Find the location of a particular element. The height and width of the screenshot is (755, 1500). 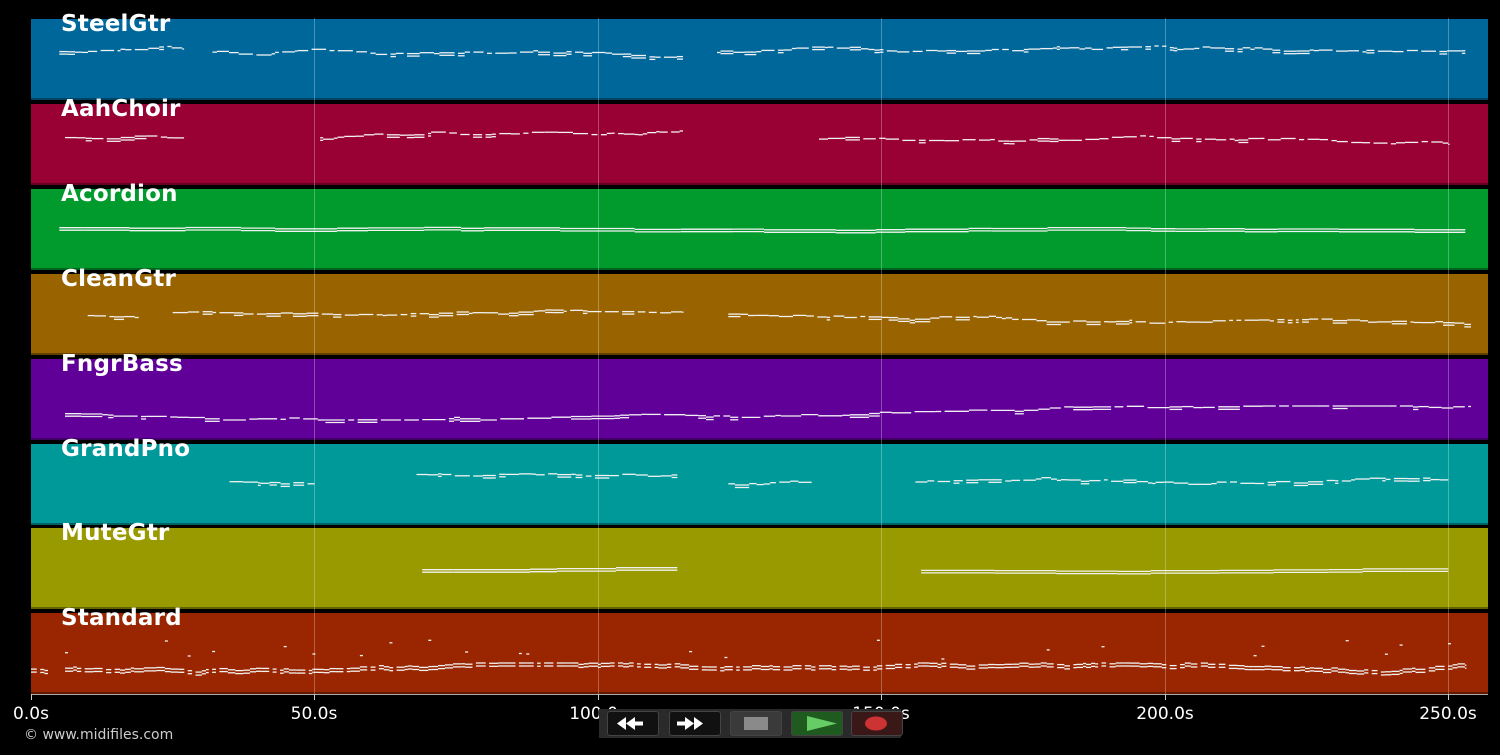

rewind-button is located at coordinates (633, 723).